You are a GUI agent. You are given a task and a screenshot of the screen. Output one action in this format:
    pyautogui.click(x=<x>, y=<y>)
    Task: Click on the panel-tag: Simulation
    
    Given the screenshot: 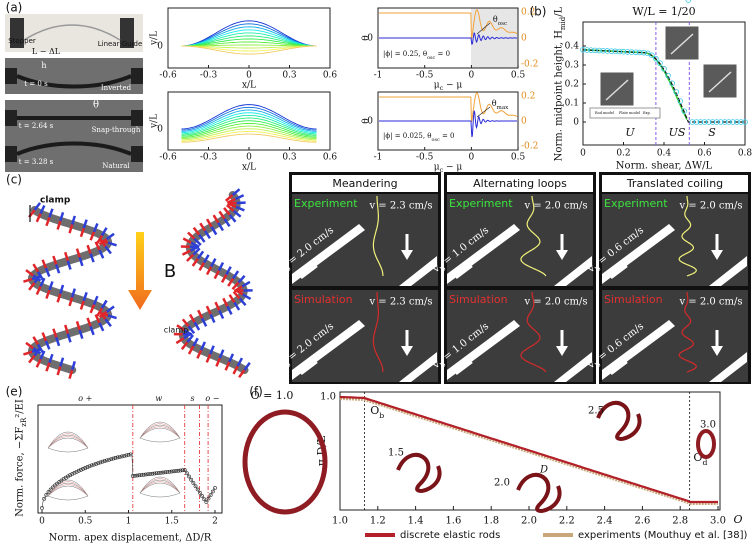 What is the action you would take?
    pyautogui.click(x=478, y=299)
    